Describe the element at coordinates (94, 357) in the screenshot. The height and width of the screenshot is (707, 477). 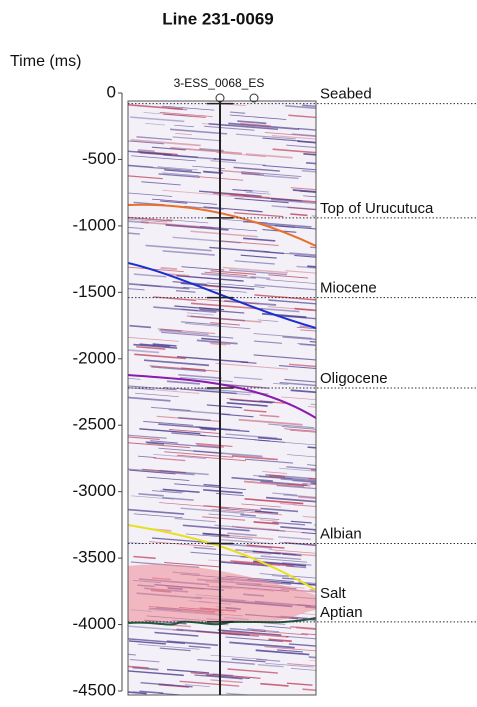
I see `y-tick-label: -2000` at that location.